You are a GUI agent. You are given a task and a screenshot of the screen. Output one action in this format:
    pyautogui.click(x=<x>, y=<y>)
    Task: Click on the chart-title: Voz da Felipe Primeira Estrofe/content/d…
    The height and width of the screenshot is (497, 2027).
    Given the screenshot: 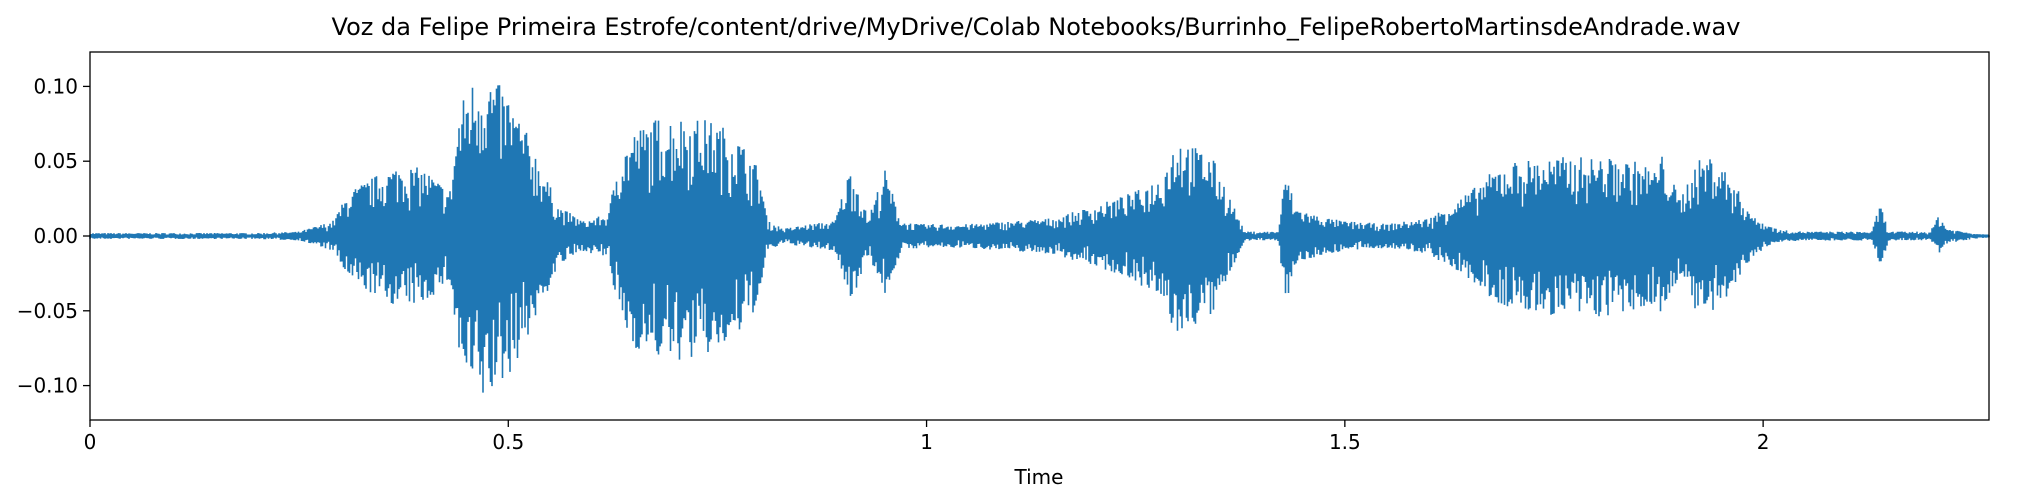 What is the action you would take?
    pyautogui.click(x=1036, y=27)
    